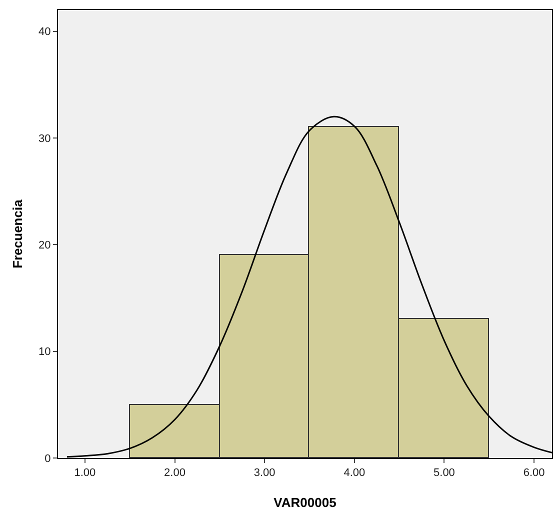 Image resolution: width=556 pixels, height=513 pixels. Describe the element at coordinates (175, 473) in the screenshot. I see `x-tick-label: 2.00` at that location.